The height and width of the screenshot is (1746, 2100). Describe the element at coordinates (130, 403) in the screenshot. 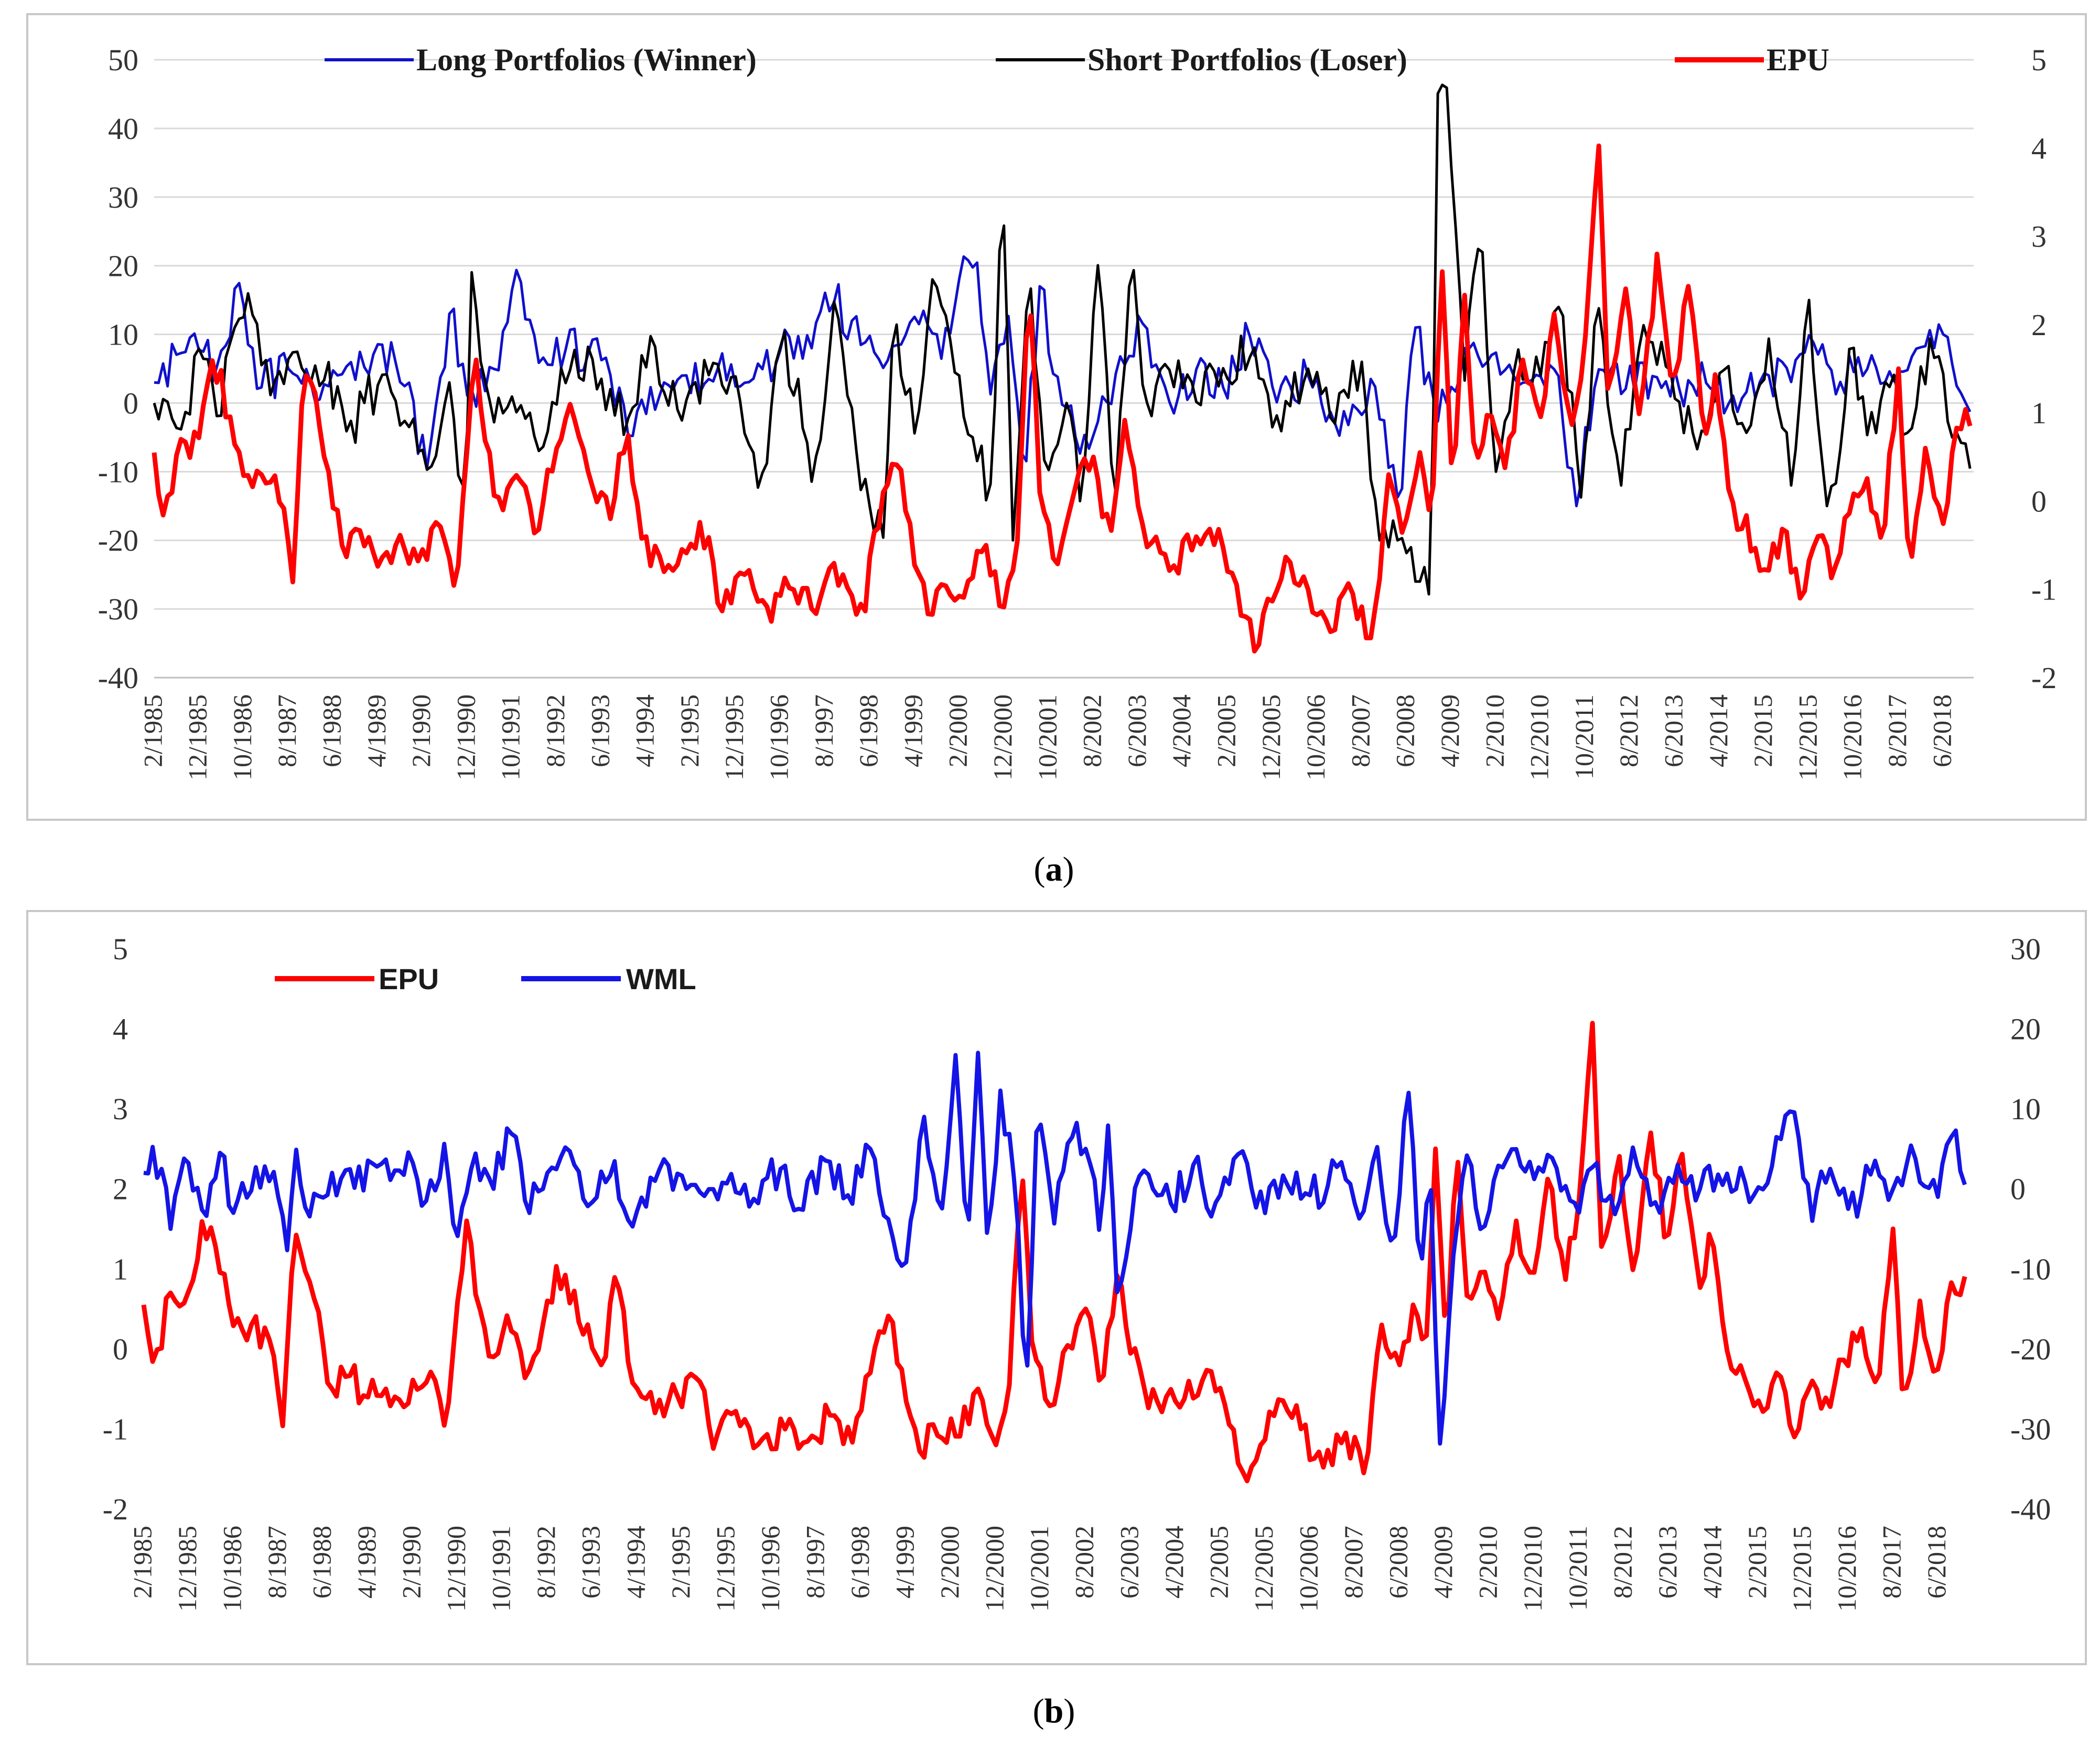

I see `left-tick-label: 0` at that location.